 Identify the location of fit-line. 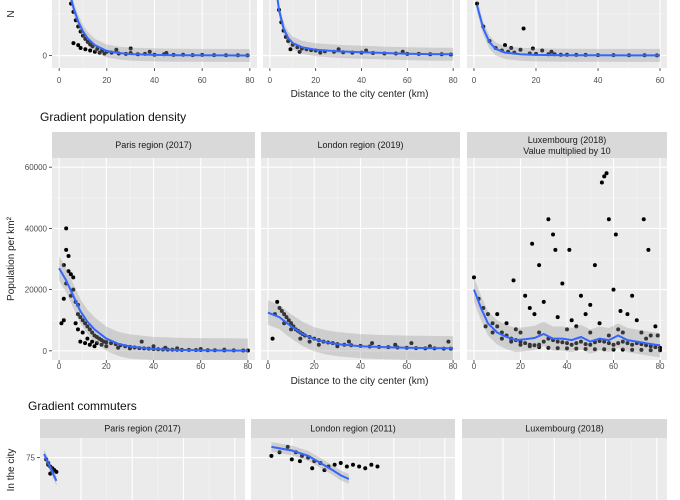
(360, 330).